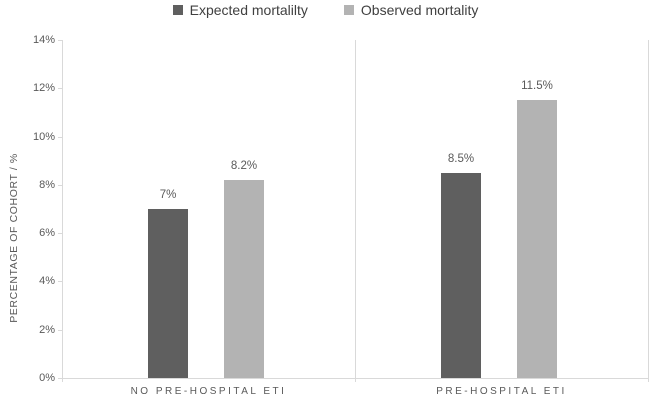 The image size is (651, 402). I want to click on chart-legend: Expected mortalilty Observed mortality, so click(325, 10).